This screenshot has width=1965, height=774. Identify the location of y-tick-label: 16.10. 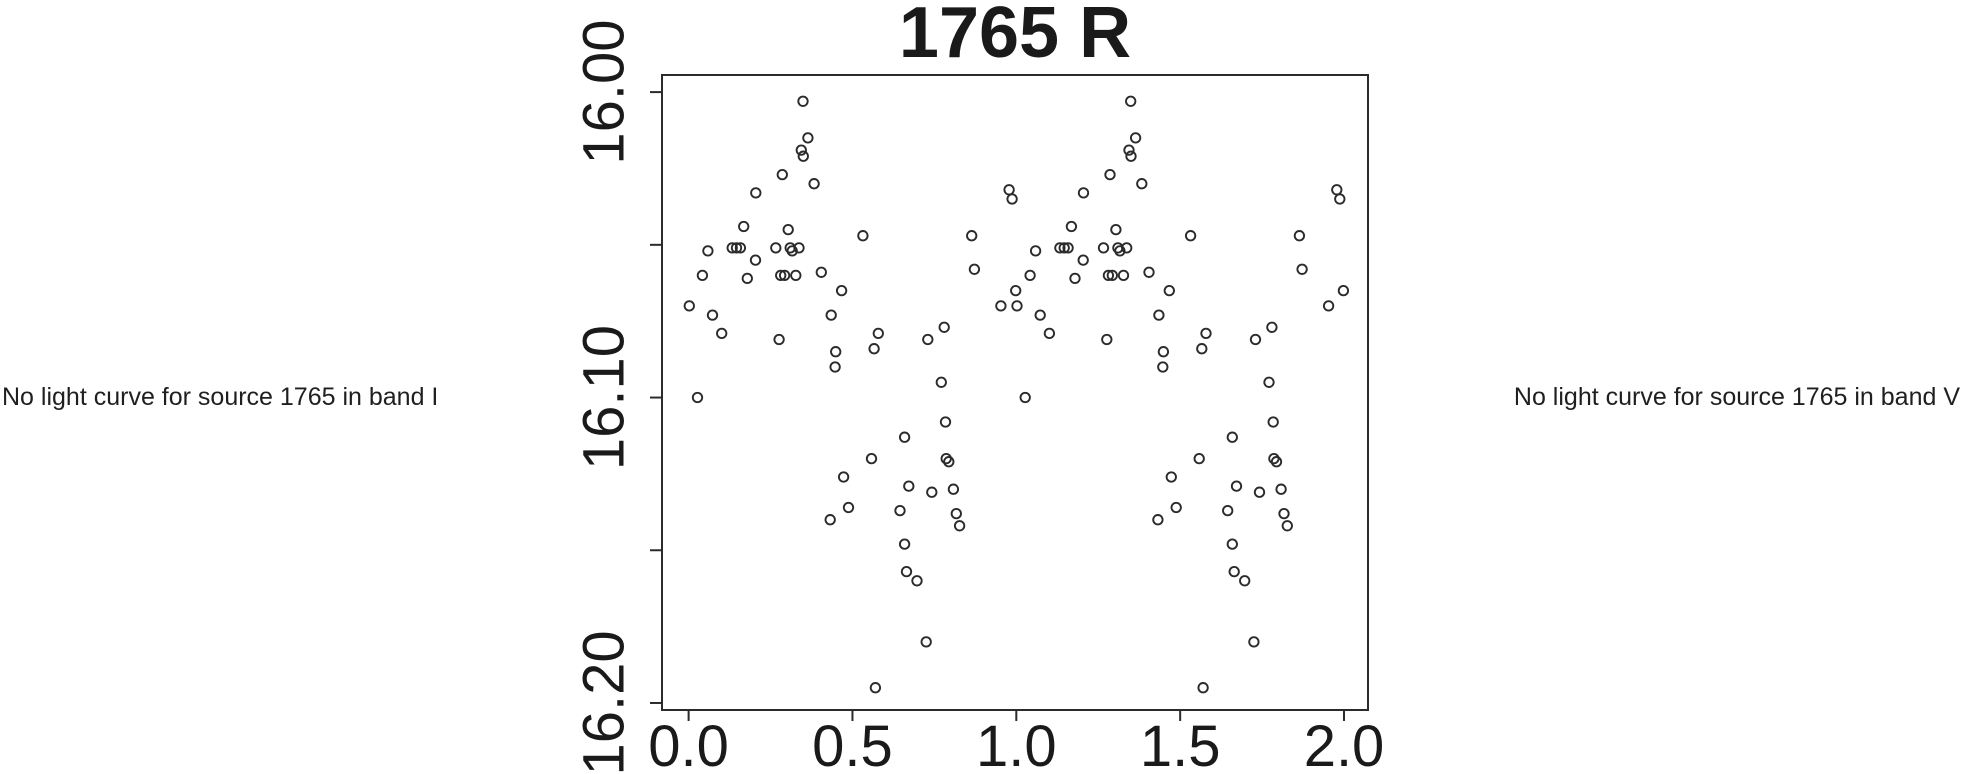
(604, 397).